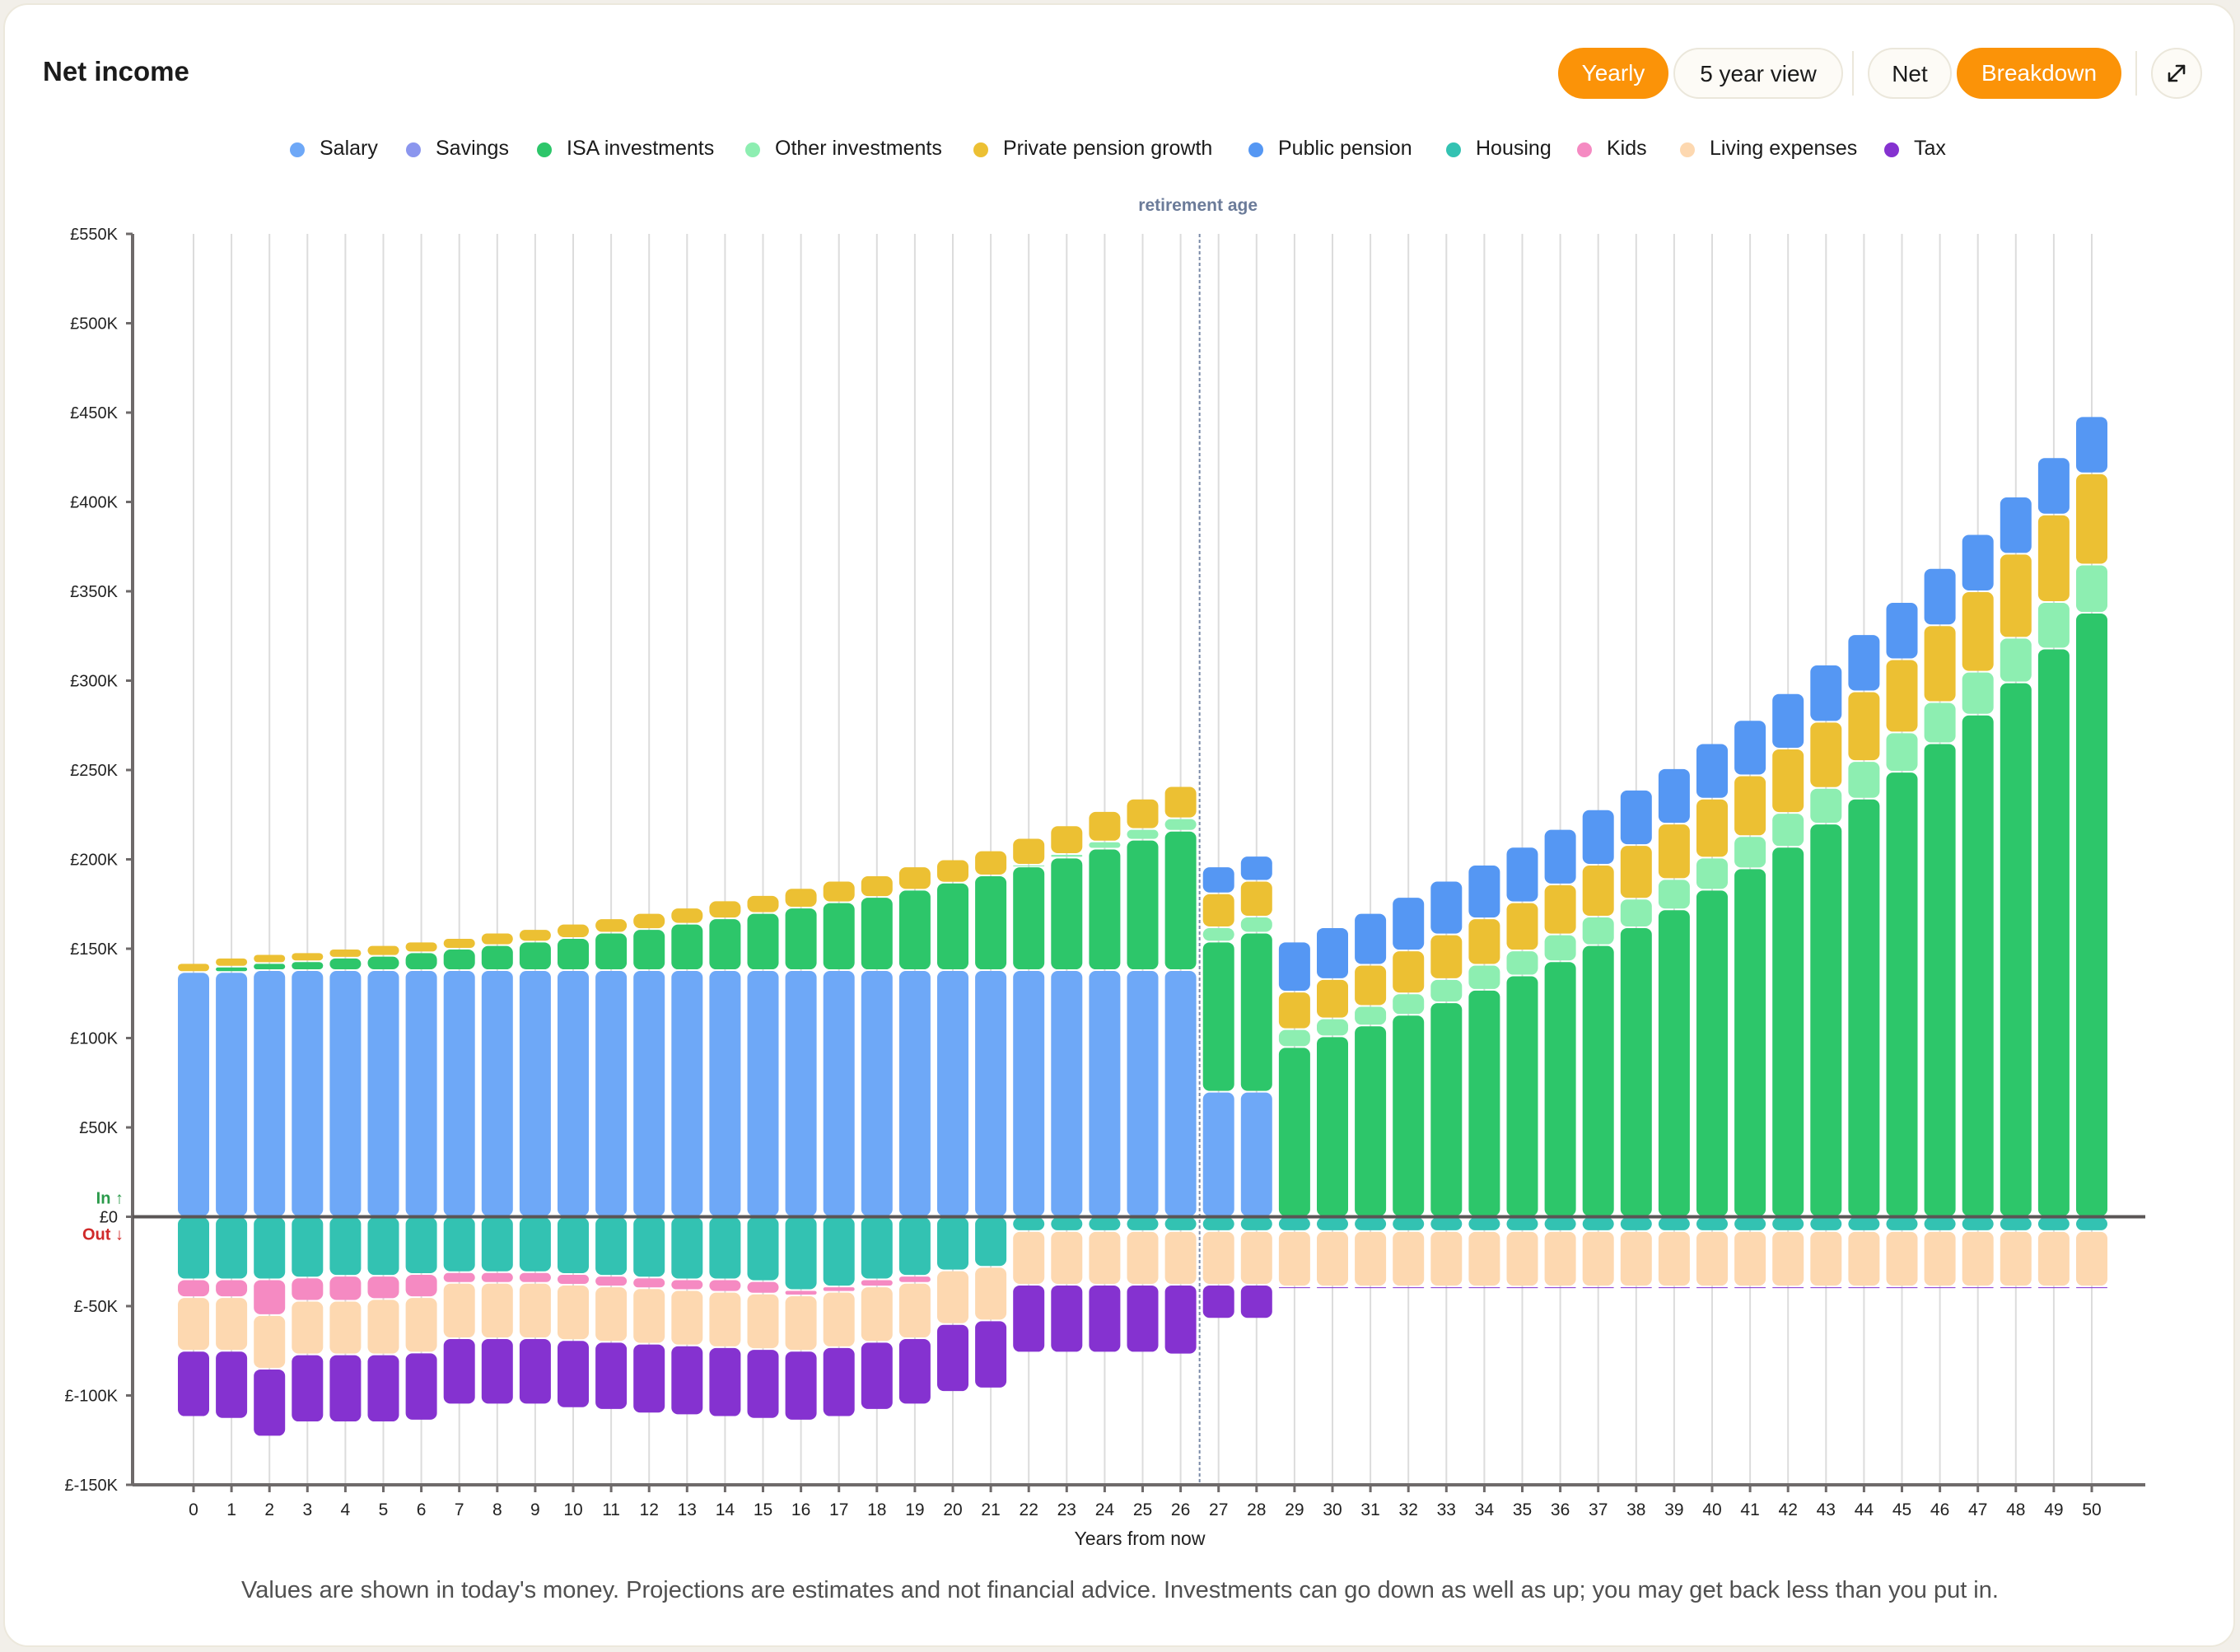  I want to click on legend-label: Public pension, so click(1345, 148).